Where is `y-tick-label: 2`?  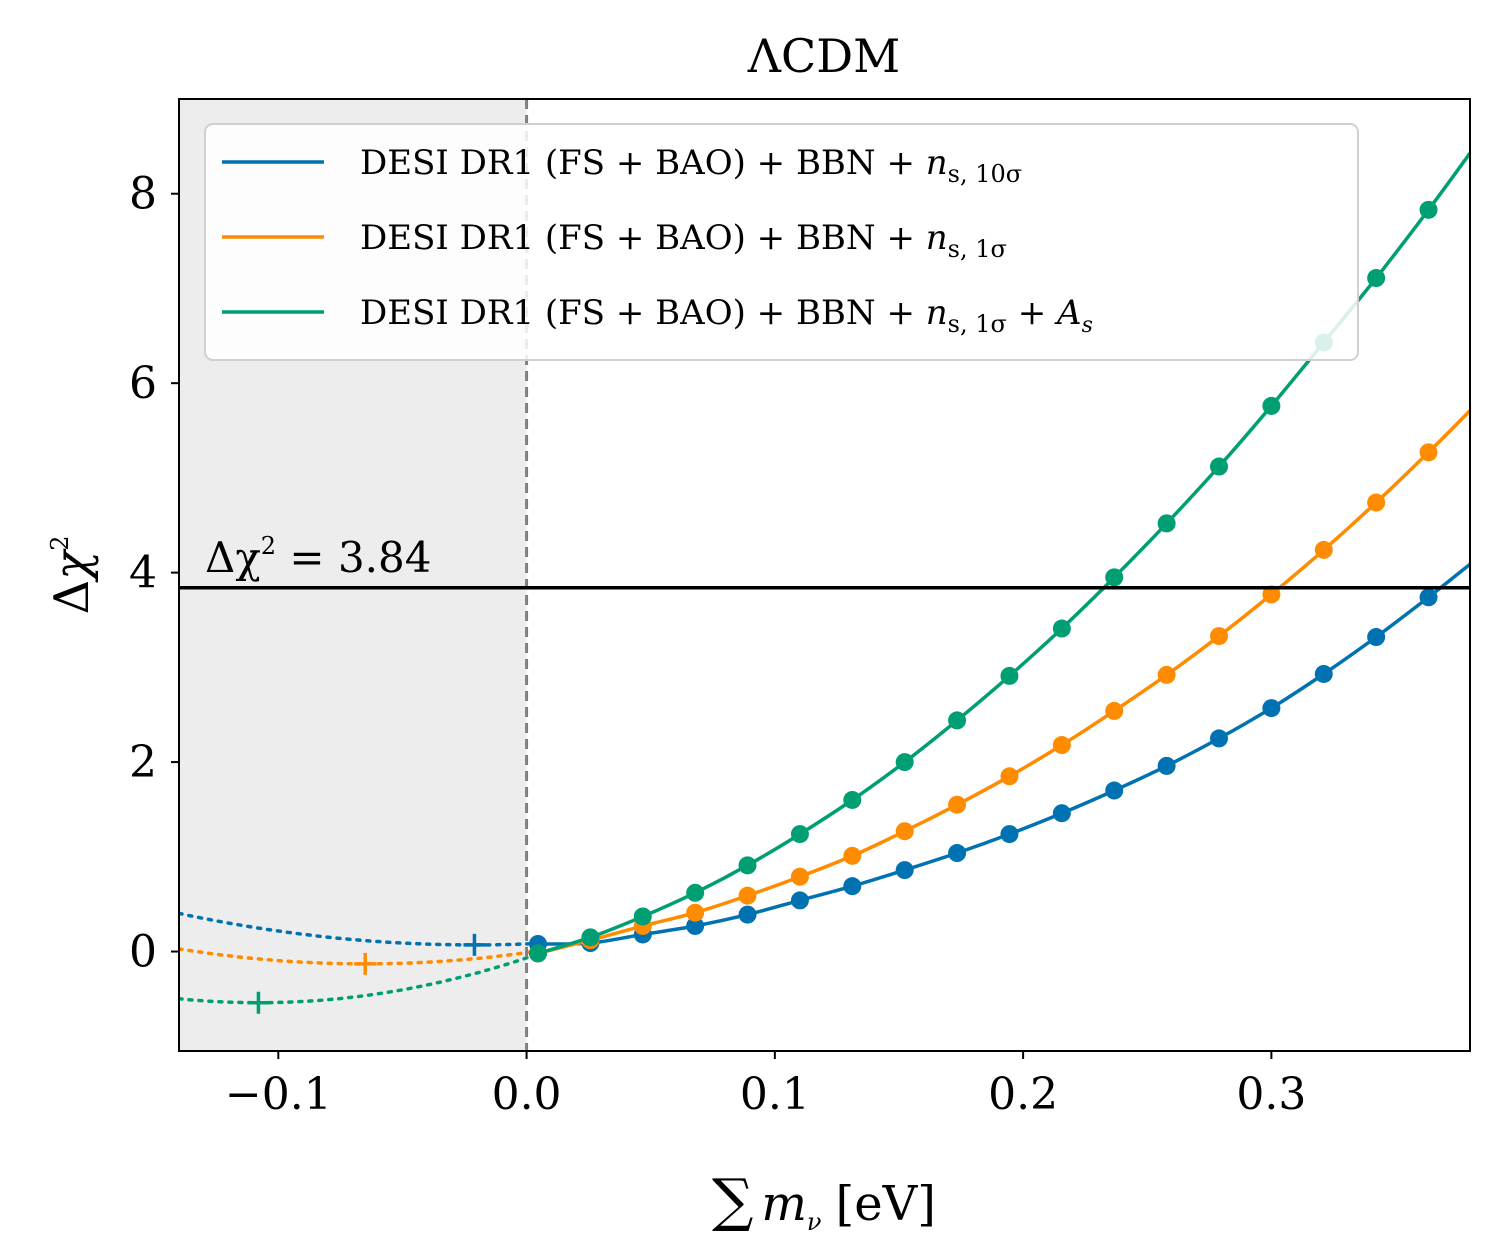 y-tick-label: 2 is located at coordinates (143, 762).